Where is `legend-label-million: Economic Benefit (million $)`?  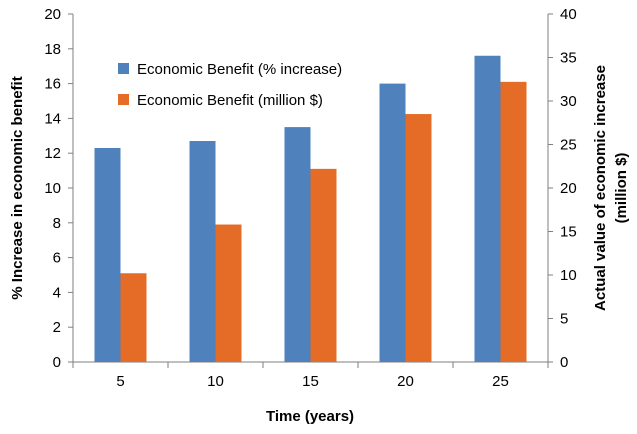 legend-label-million: Economic Benefit (million $) is located at coordinates (230, 100).